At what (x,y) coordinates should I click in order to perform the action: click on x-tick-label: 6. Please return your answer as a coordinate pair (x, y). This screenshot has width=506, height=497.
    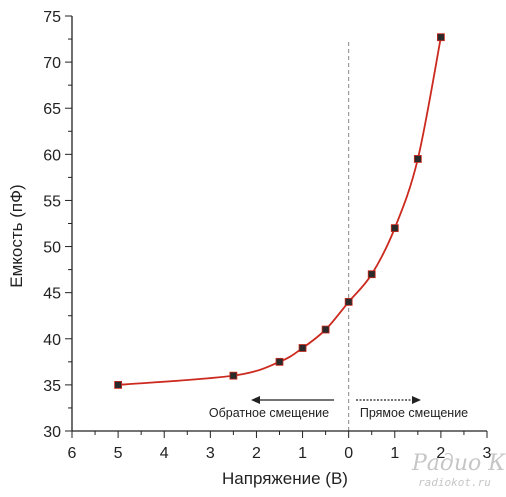
    Looking at the image, I should click on (72, 453).